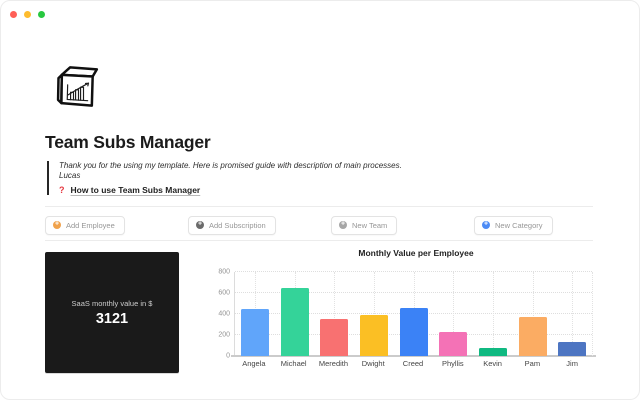 This screenshot has width=640, height=400. I want to click on zoom-button, so click(41, 14).